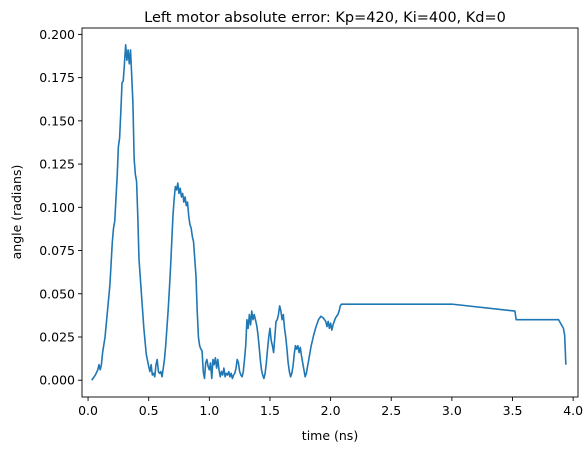 The image size is (588, 453). I want to click on x-axis: 0.0 0.5 1.0 1.5 2.0 2.5 3.0 3.5 4.0, so click(330, 407).